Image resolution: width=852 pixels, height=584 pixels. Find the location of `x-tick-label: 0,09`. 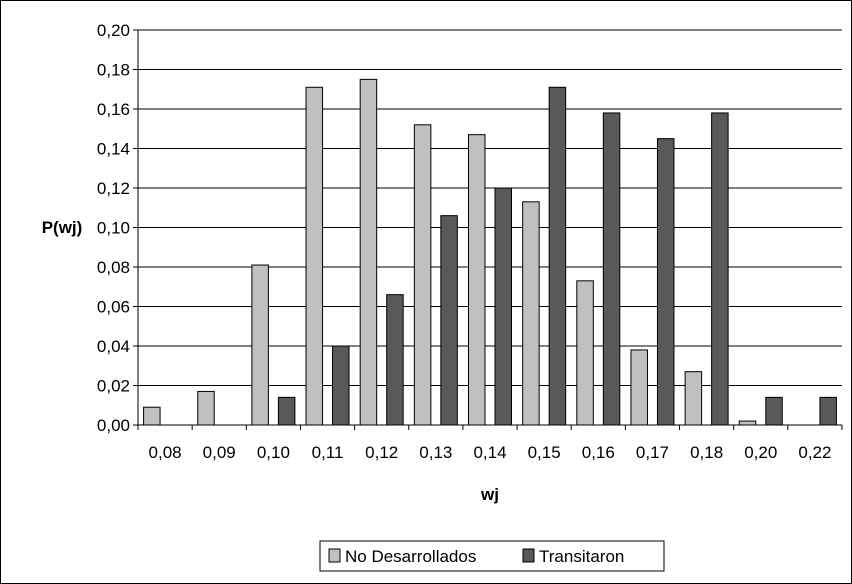

x-tick-label: 0,09 is located at coordinates (219, 452).